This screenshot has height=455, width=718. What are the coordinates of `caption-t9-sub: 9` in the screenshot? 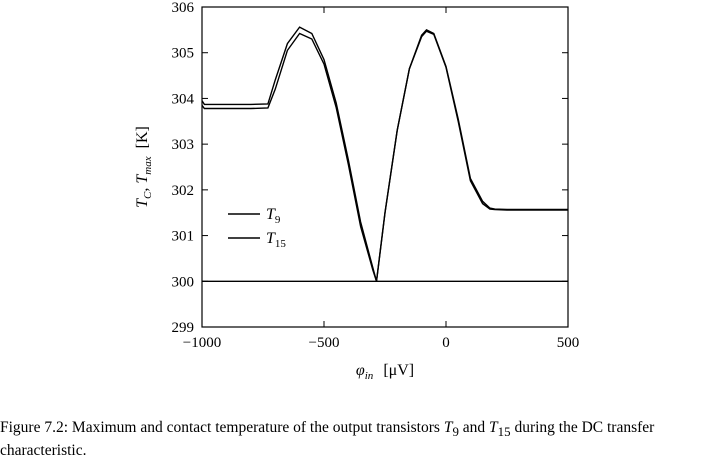 It's located at (455, 432).